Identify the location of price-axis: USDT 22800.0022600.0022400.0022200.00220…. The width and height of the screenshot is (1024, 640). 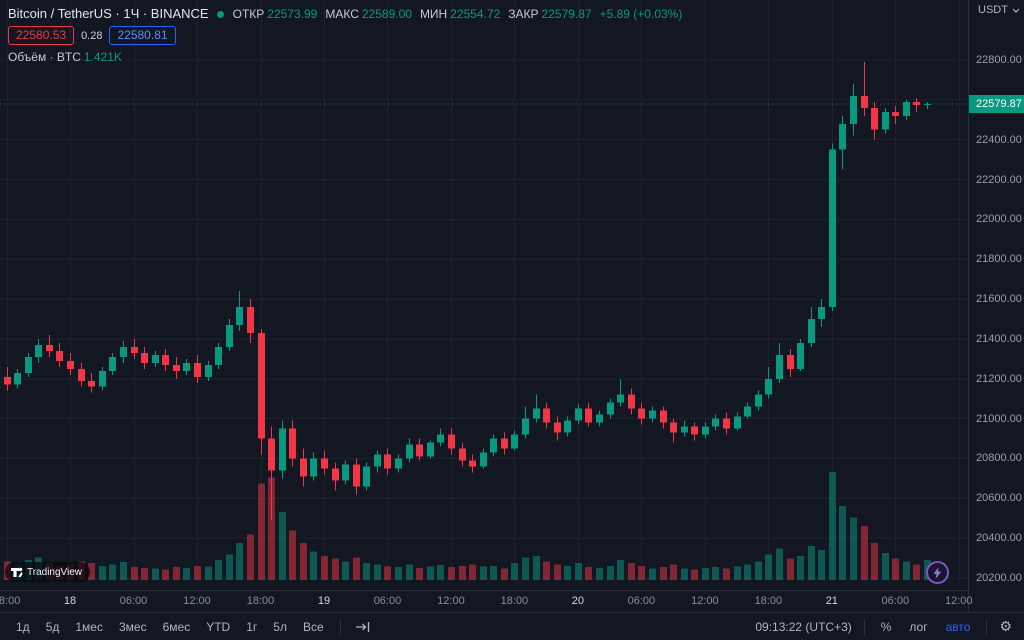
(996, 306).